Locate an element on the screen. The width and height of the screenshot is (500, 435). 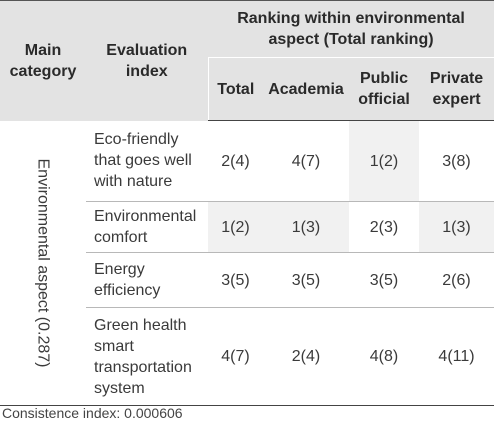
table-row: Energy efficiency 3(5) 3(5) 3(5) 2(6) is located at coordinates (247, 280).